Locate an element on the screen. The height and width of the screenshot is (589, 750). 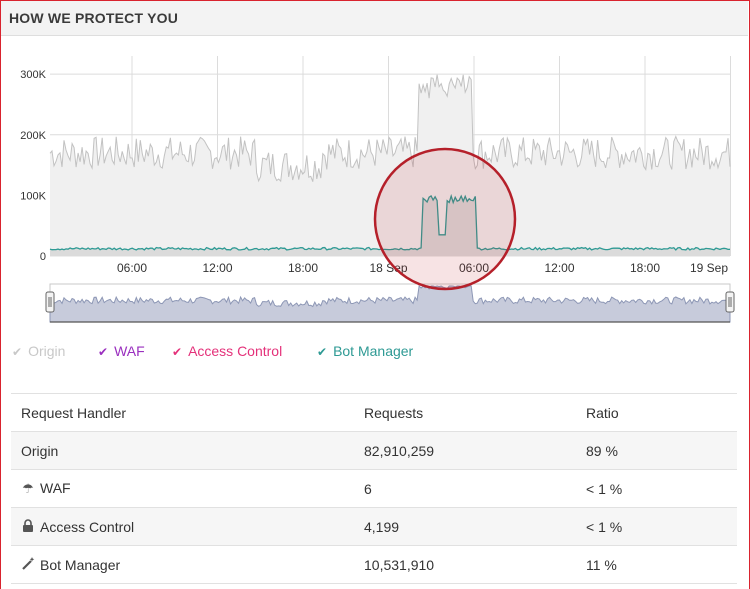
ratio-cell: 11 % is located at coordinates (656, 564).